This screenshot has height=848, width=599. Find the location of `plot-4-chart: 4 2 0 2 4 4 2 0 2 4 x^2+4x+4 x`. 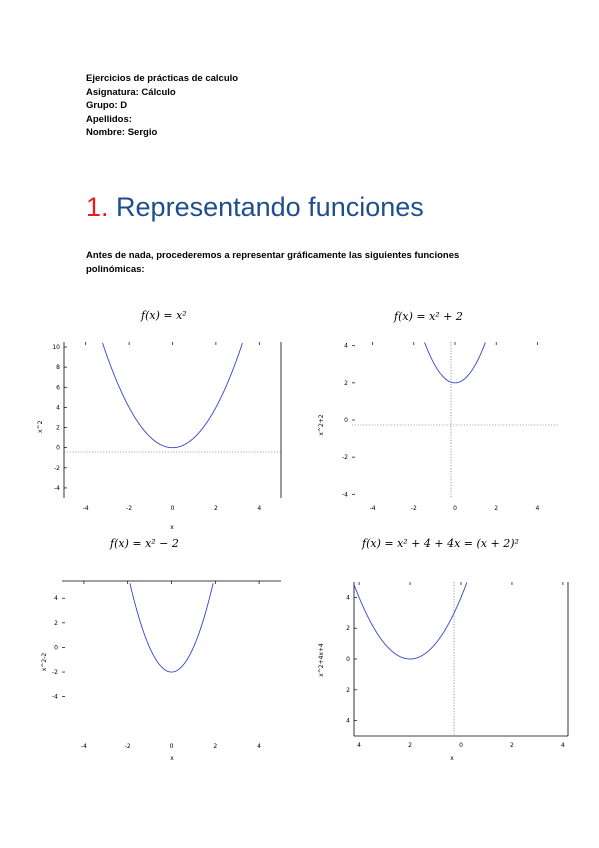

plot-4-chart: 4 2 0 2 4 4 2 0 2 4 x^2+4x+4 x is located at coordinates (443, 672).